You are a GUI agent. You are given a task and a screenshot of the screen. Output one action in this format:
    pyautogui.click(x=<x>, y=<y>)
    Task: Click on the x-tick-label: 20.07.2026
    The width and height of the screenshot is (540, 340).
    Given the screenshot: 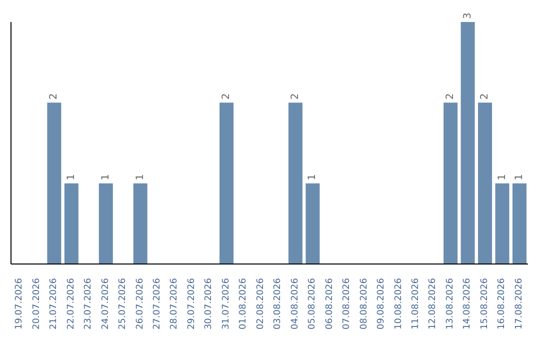 What is the action you would take?
    pyautogui.click(x=37, y=304)
    